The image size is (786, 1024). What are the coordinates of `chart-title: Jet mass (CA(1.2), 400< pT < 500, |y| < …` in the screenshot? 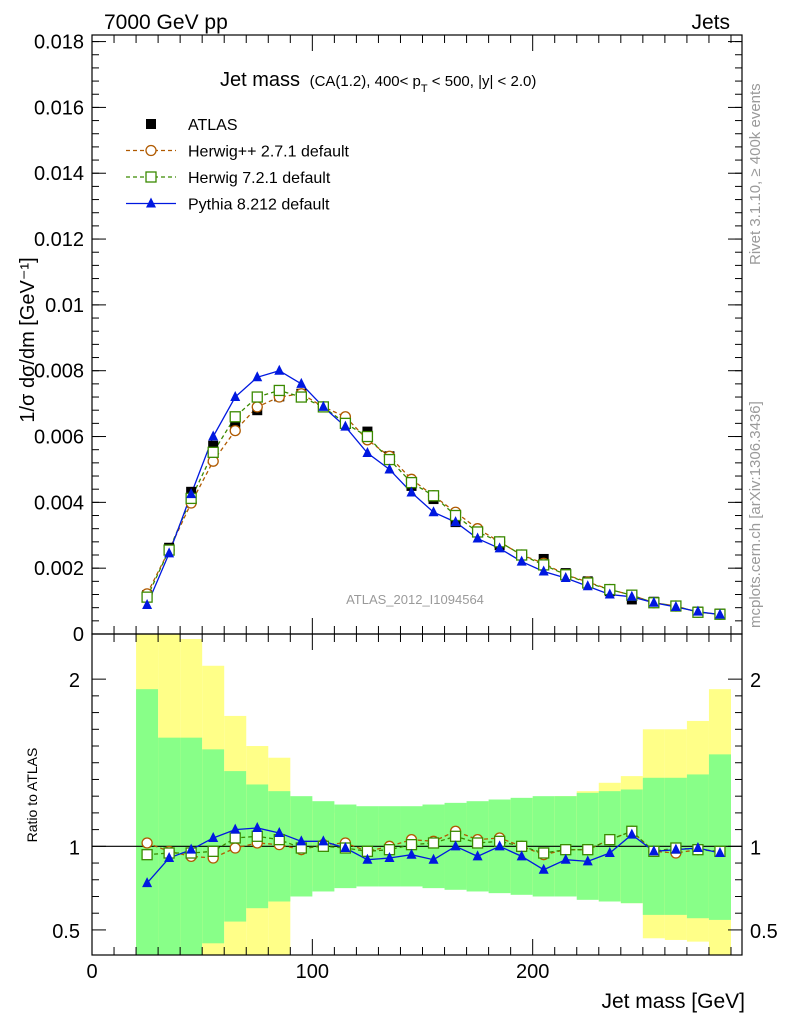 It's located at (378, 82).